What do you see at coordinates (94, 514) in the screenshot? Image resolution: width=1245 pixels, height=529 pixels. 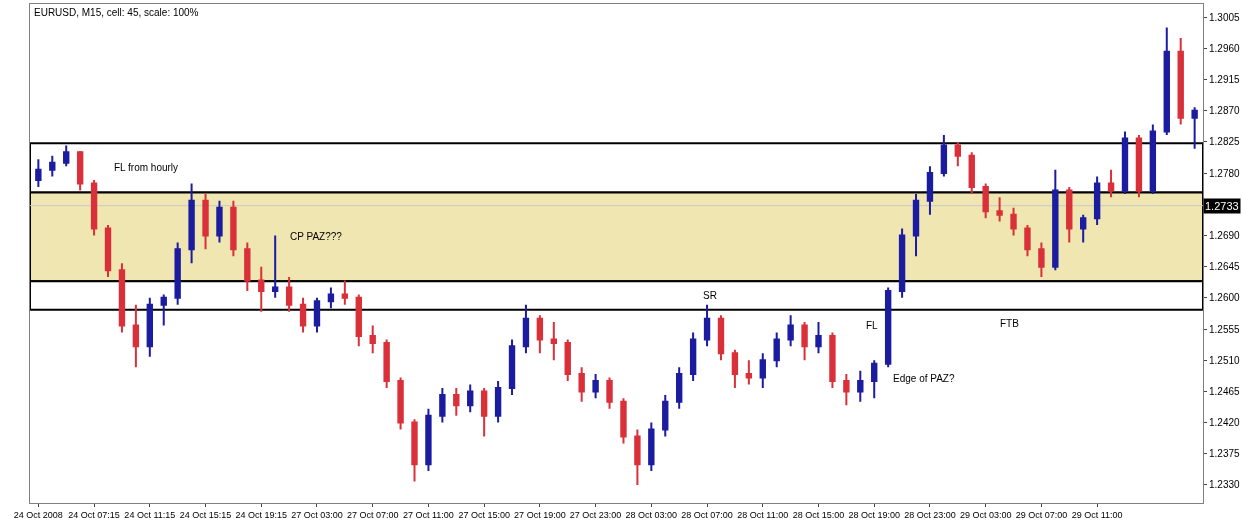 I see `x-tick-label: 24 Oct 07:15` at bounding box center [94, 514].